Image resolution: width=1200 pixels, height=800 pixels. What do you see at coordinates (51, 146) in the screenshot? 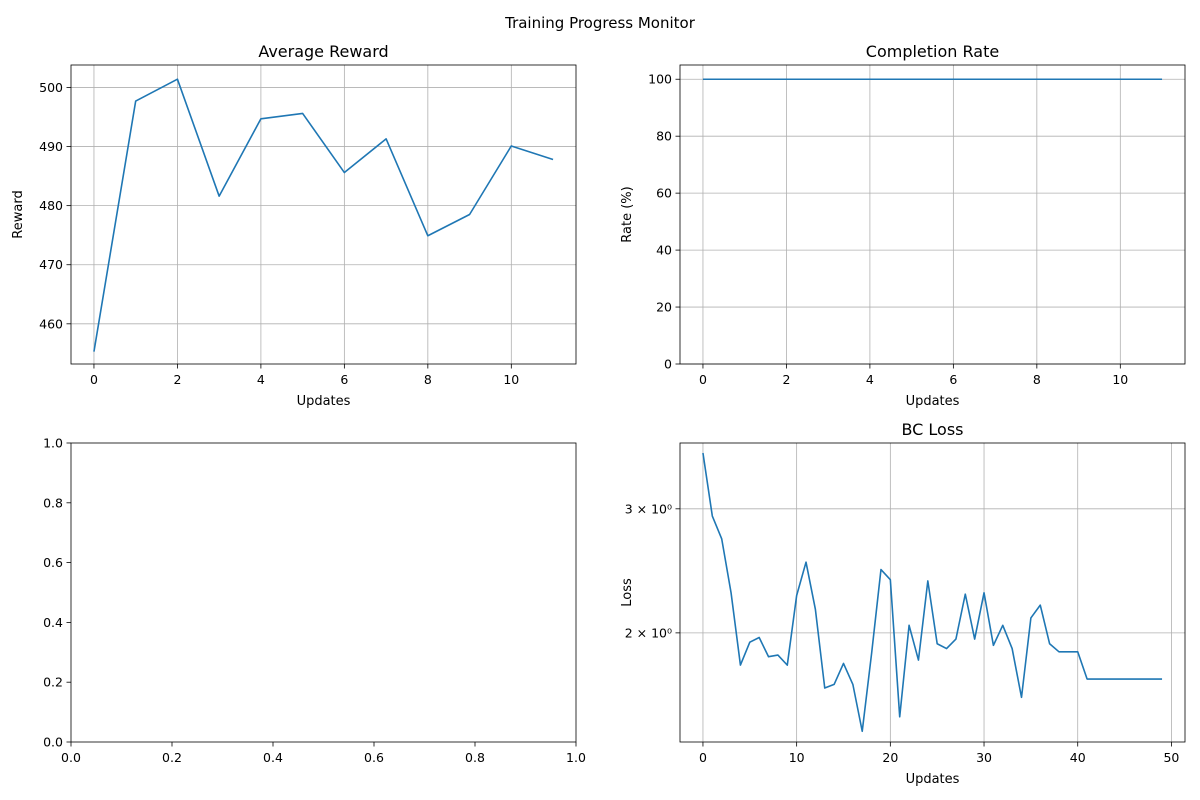
I see `reward-ytick-label-3: 490` at bounding box center [51, 146].